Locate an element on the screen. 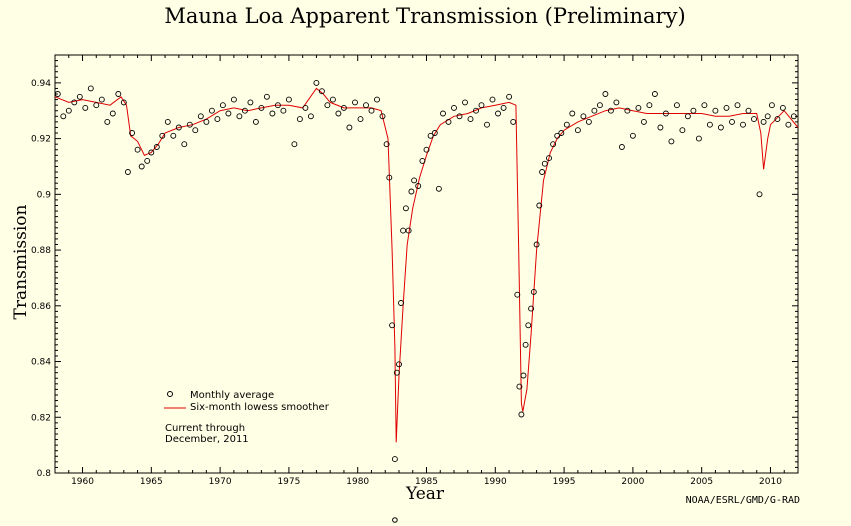 This screenshot has width=851, height=526. x-tick-label: 1975 is located at coordinates (288, 482).